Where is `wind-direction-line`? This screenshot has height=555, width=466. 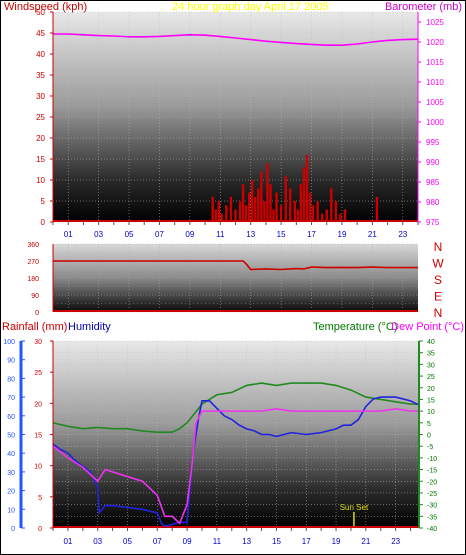
wind-direction-line is located at coordinates (235, 265).